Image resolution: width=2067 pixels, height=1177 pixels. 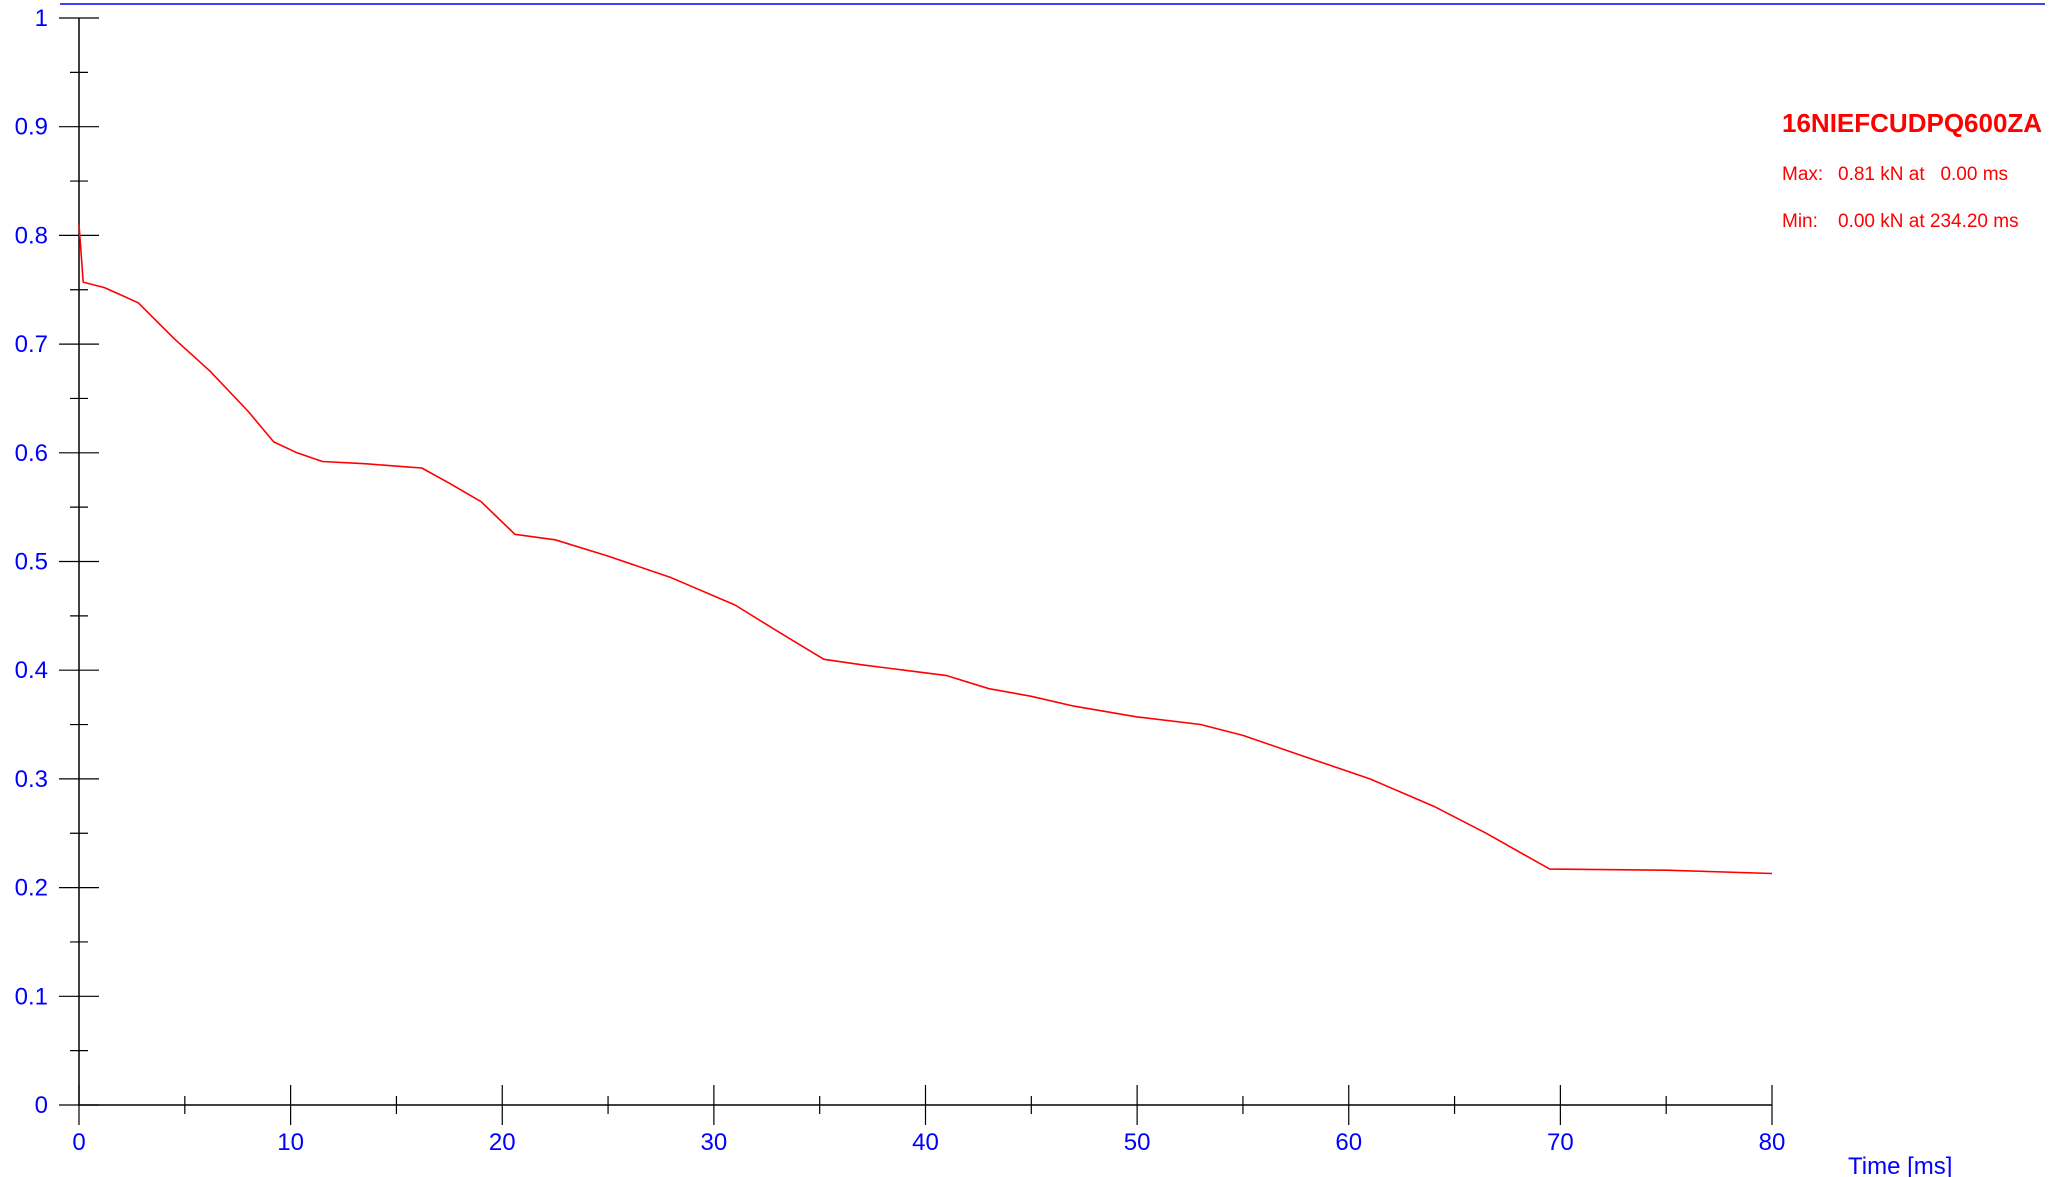 I want to click on x-tick-label: 10, so click(x=290, y=1142).